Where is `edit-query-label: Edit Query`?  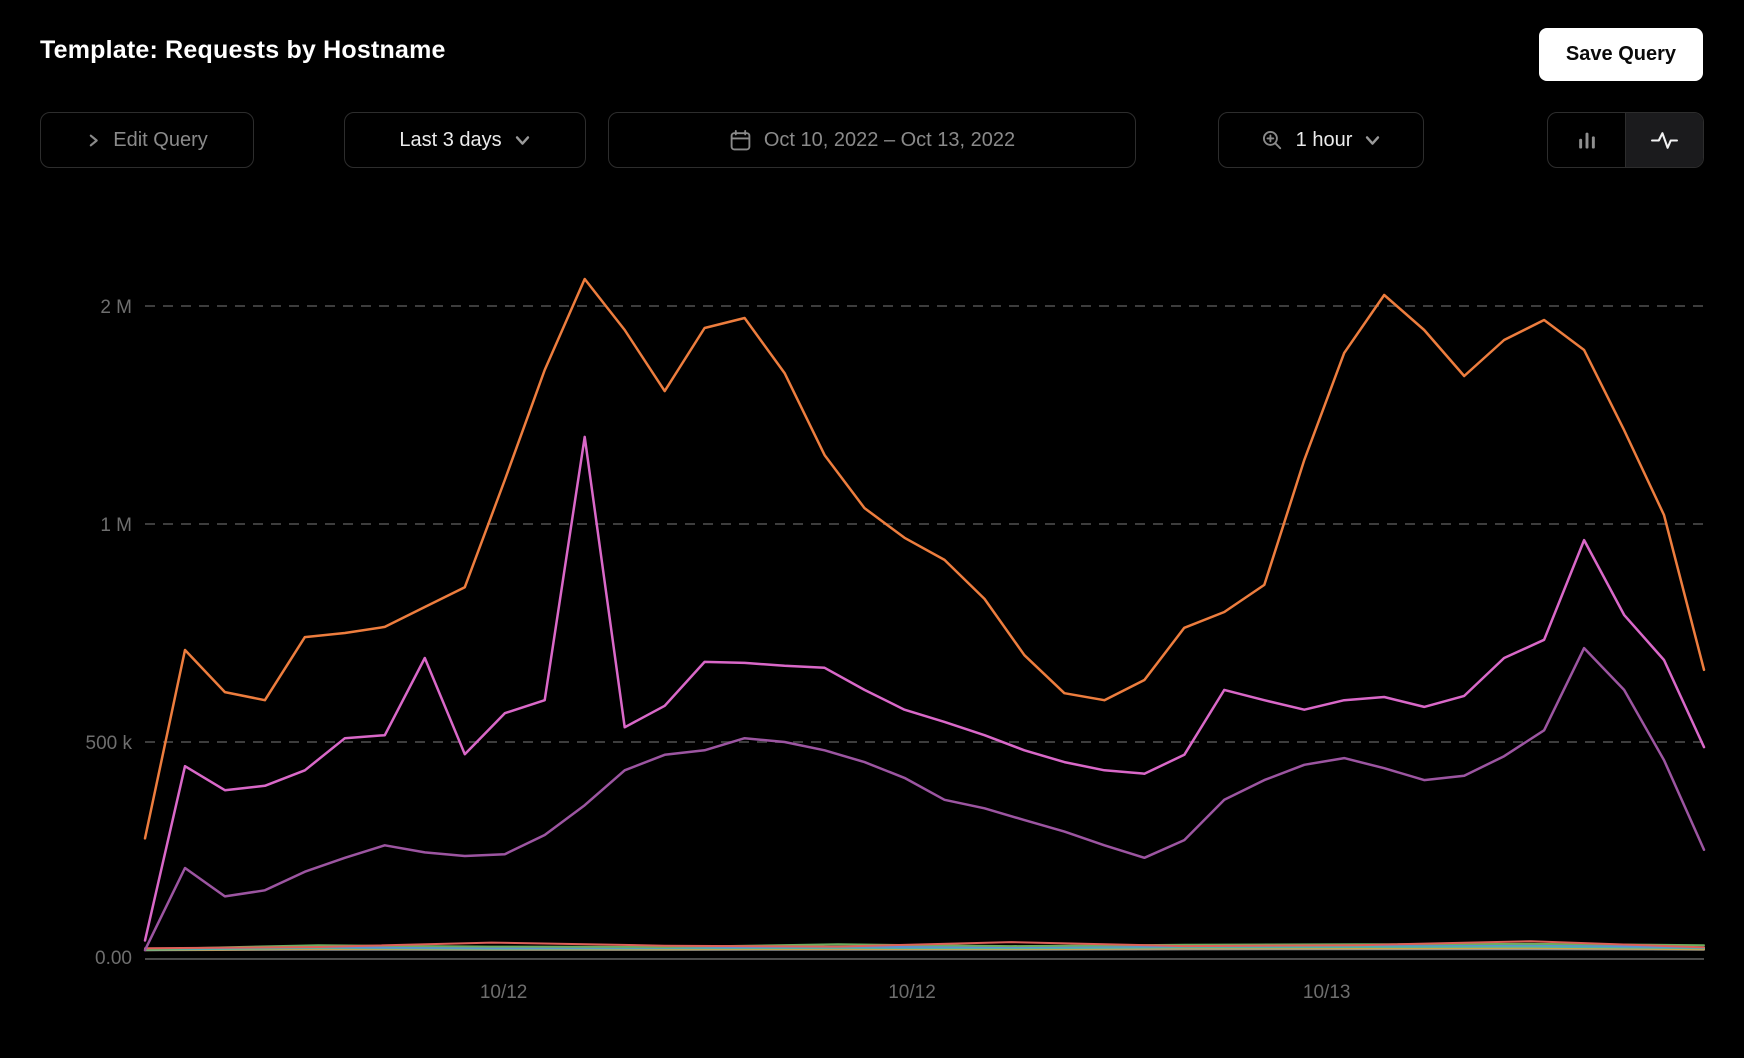
edit-query-label: Edit Query is located at coordinates (160, 139).